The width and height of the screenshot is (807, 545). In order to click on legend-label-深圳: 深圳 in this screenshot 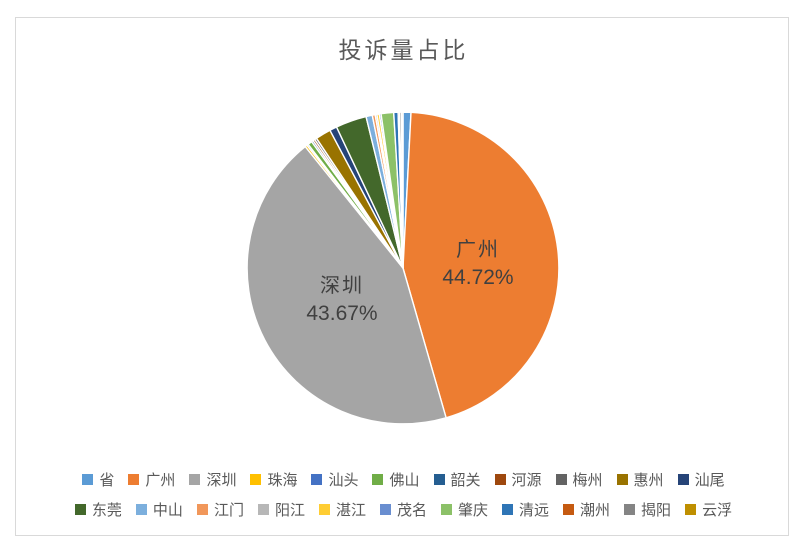, I will do `click(221, 480)`.